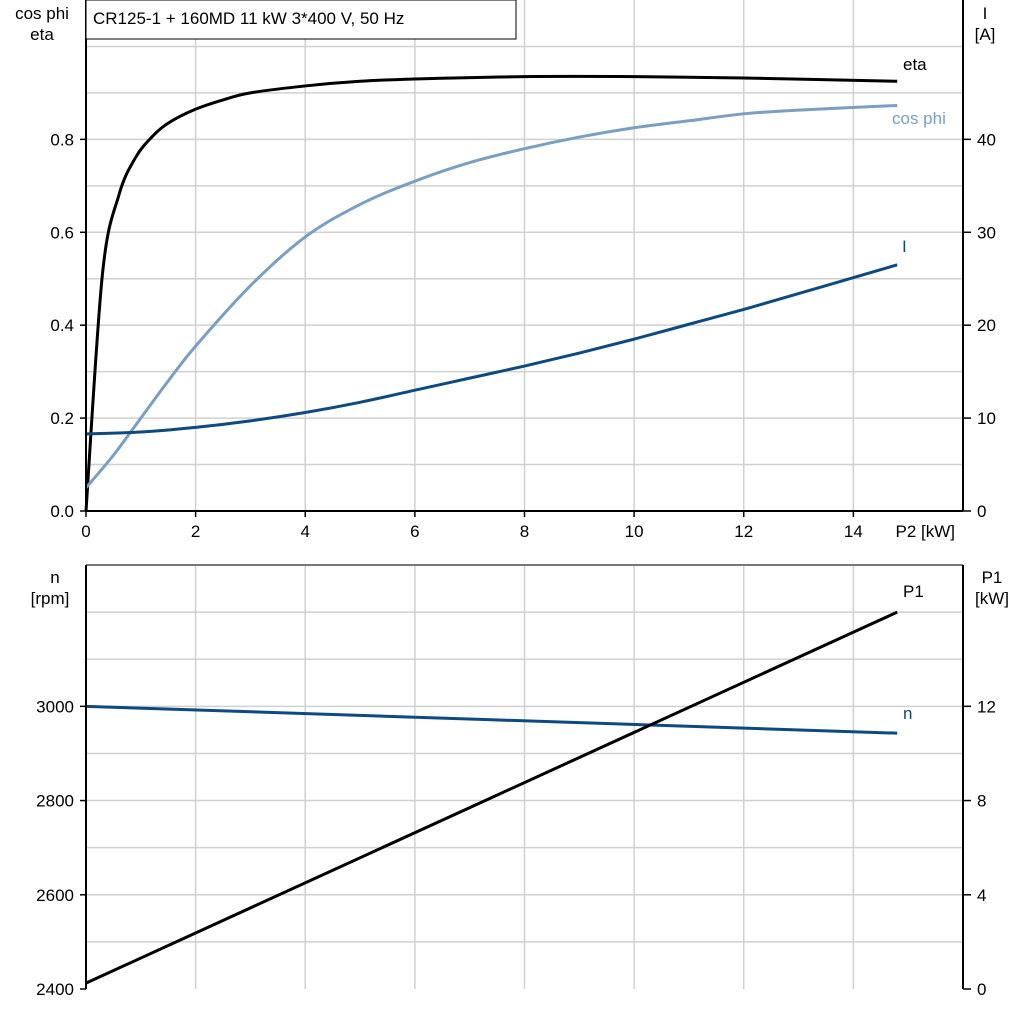 This screenshot has height=1024, width=1024. What do you see at coordinates (414, 531) in the screenshot?
I see `x-tick-label: 6` at bounding box center [414, 531].